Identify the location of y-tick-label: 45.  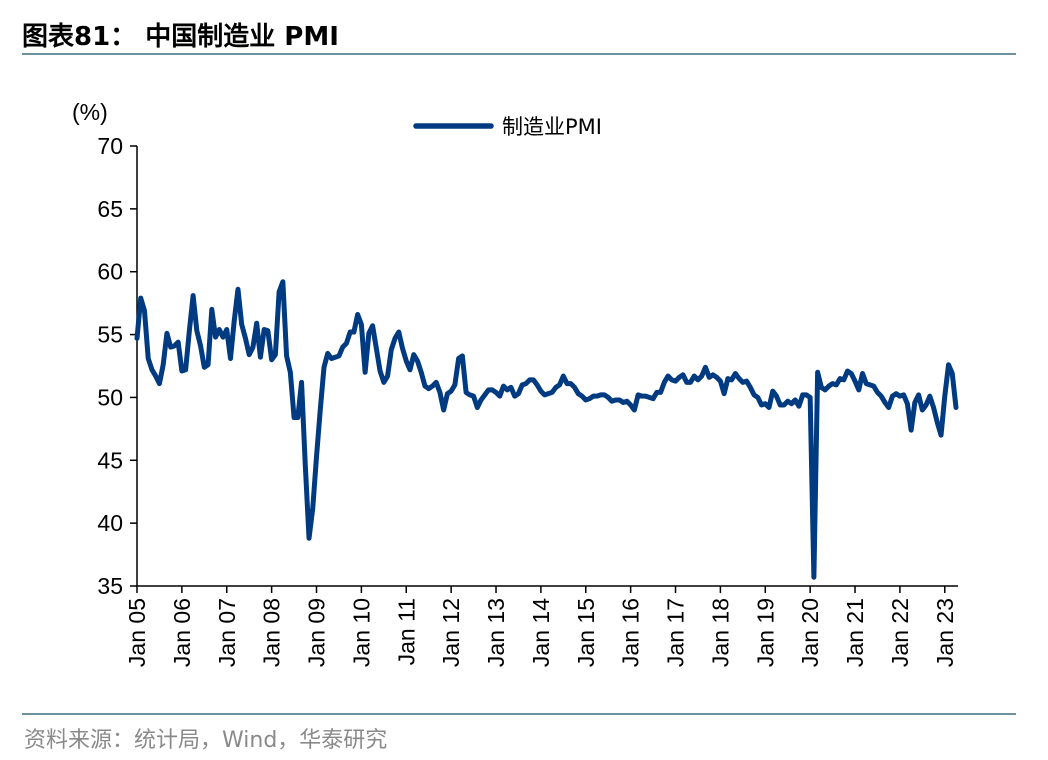
(110, 460).